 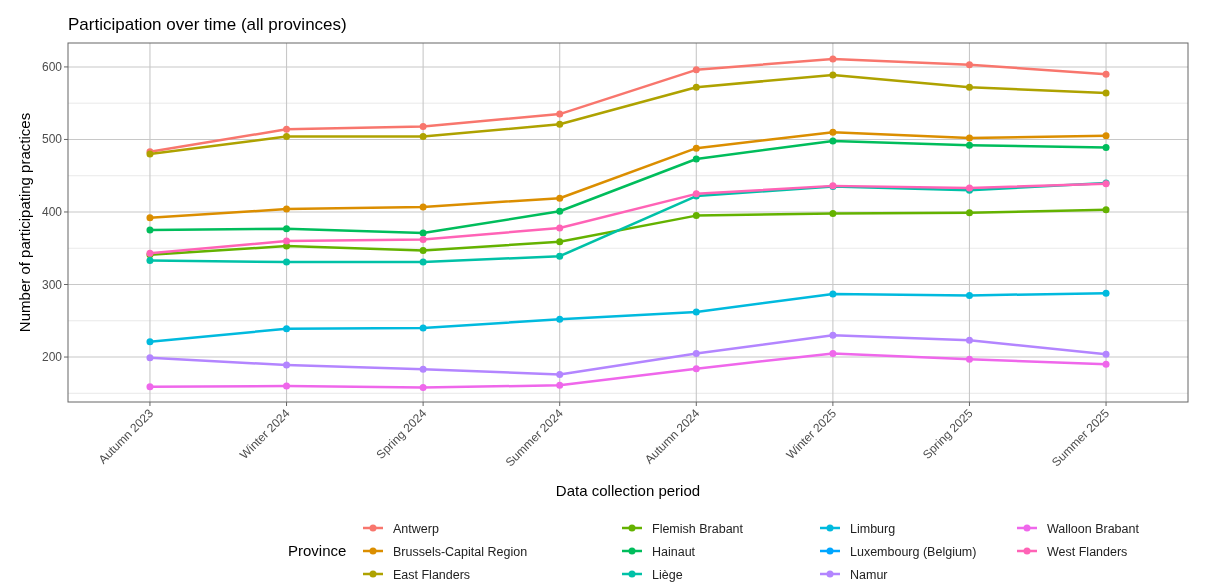 What do you see at coordinates (869, 574) in the screenshot?
I see `legend-label: Namur` at bounding box center [869, 574].